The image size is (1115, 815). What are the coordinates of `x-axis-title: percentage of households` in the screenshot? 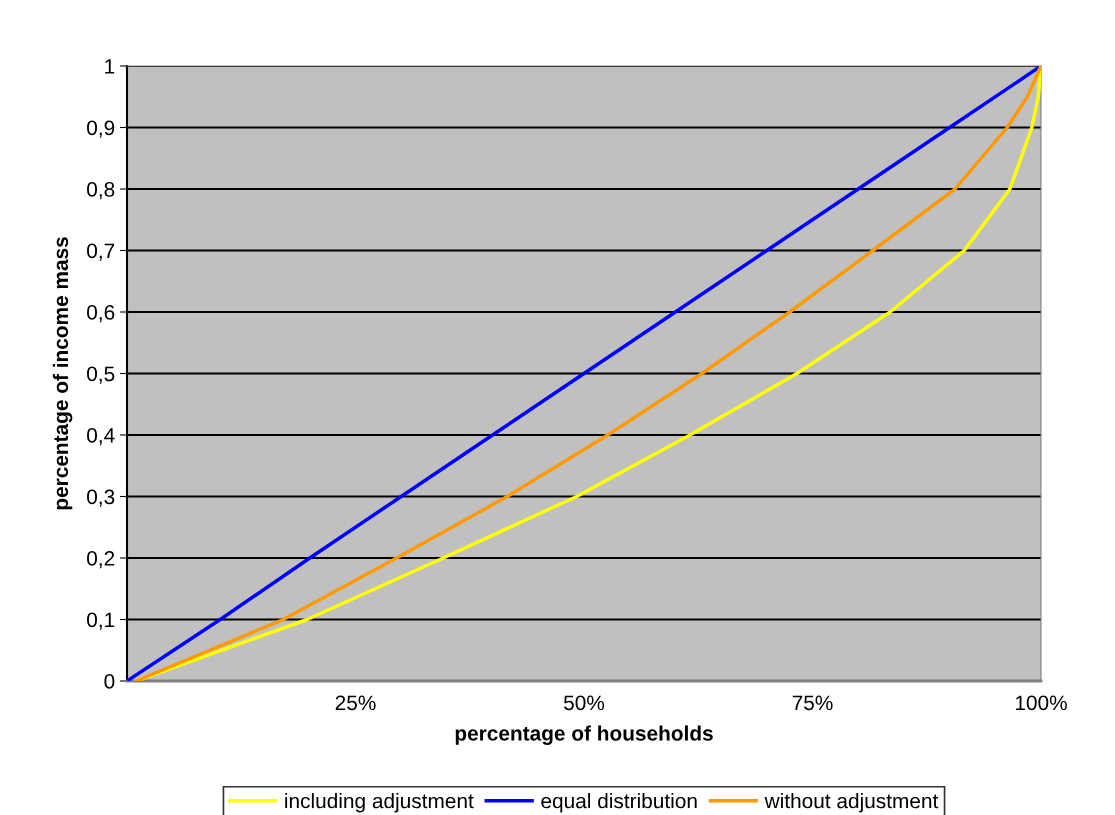 It's located at (584, 735).